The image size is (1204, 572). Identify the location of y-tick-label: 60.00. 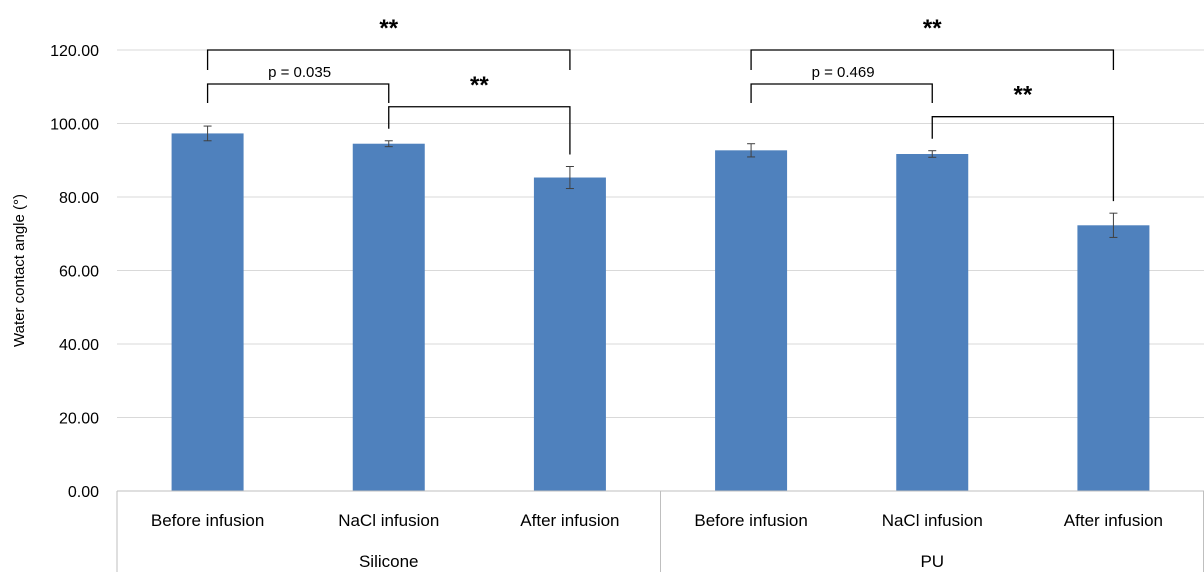
(79, 272).